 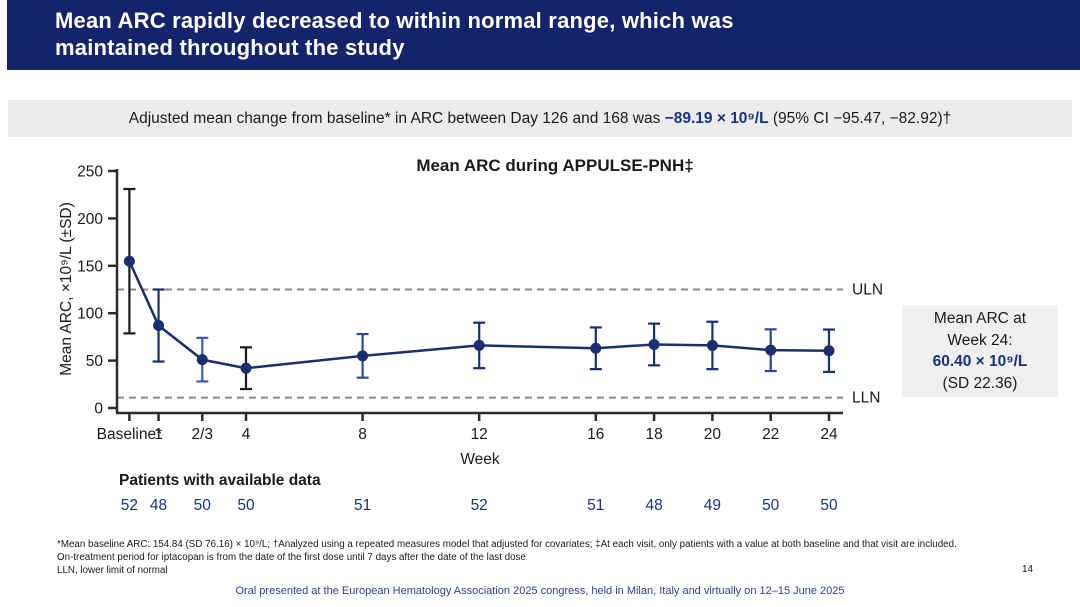 I want to click on patients-count: 49, so click(x=712, y=505).